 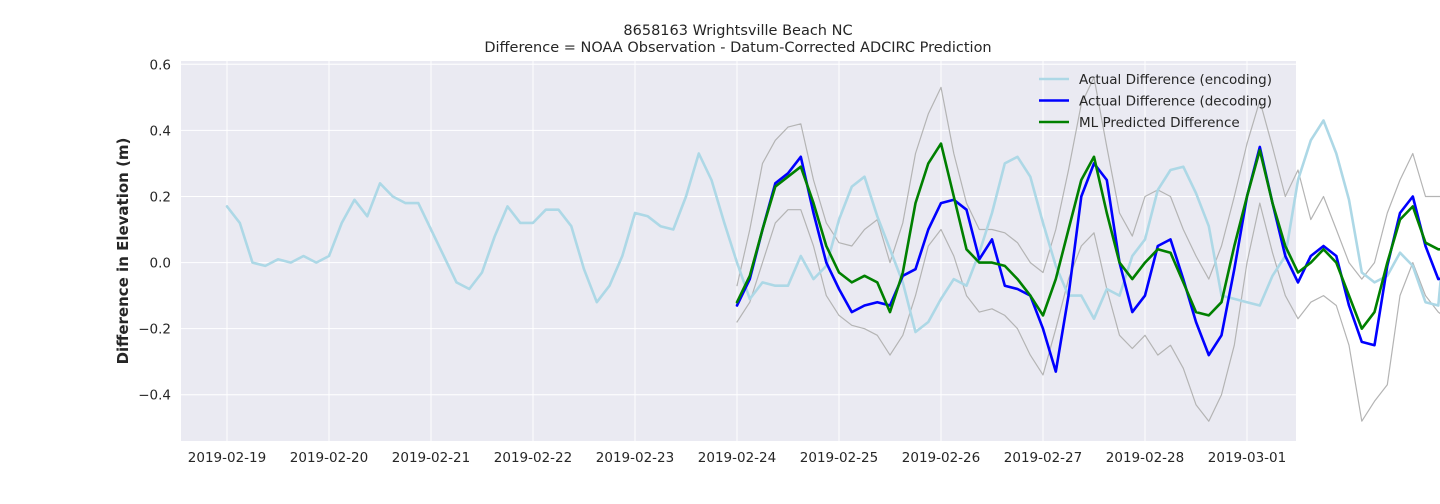 What do you see at coordinates (123, 251) in the screenshot?
I see `y-axis-label: Difference in Elevation (m)` at bounding box center [123, 251].